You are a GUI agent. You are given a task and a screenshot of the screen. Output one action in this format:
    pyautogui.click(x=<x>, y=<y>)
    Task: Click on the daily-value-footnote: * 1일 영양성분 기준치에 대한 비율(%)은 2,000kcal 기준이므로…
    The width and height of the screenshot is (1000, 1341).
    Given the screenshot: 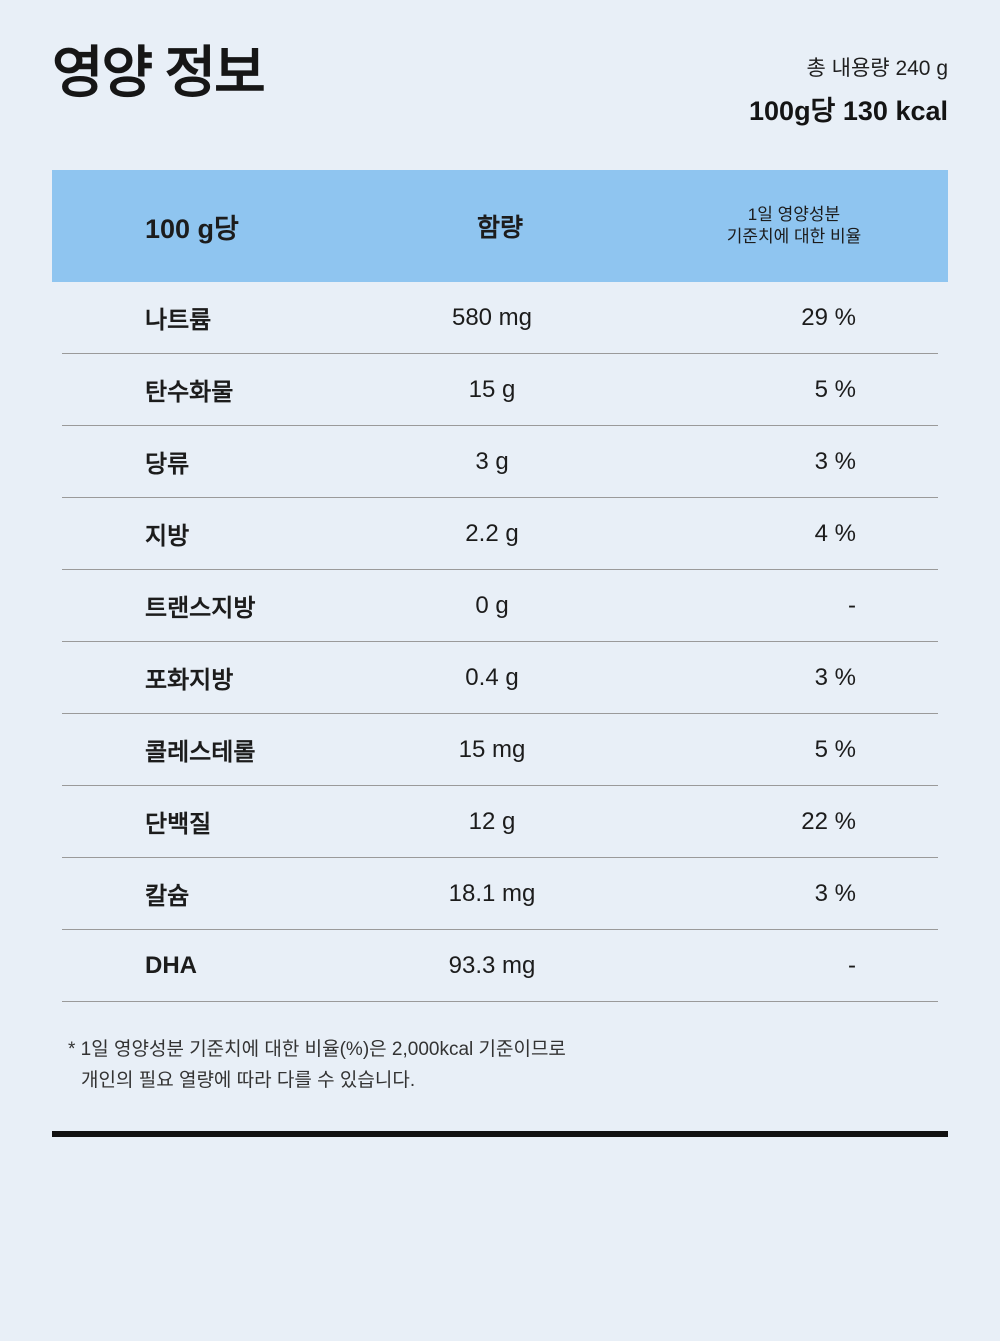 What is the action you would take?
    pyautogui.click(x=508, y=1065)
    